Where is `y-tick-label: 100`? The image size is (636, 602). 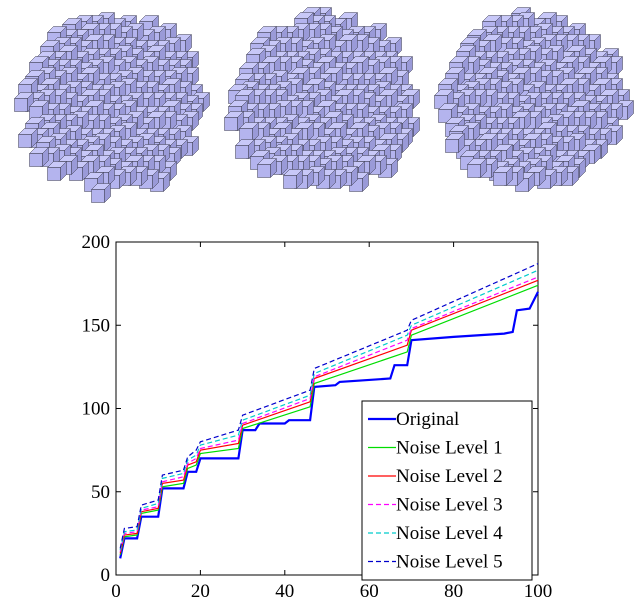
y-tick-label: 100 is located at coordinates (96, 409).